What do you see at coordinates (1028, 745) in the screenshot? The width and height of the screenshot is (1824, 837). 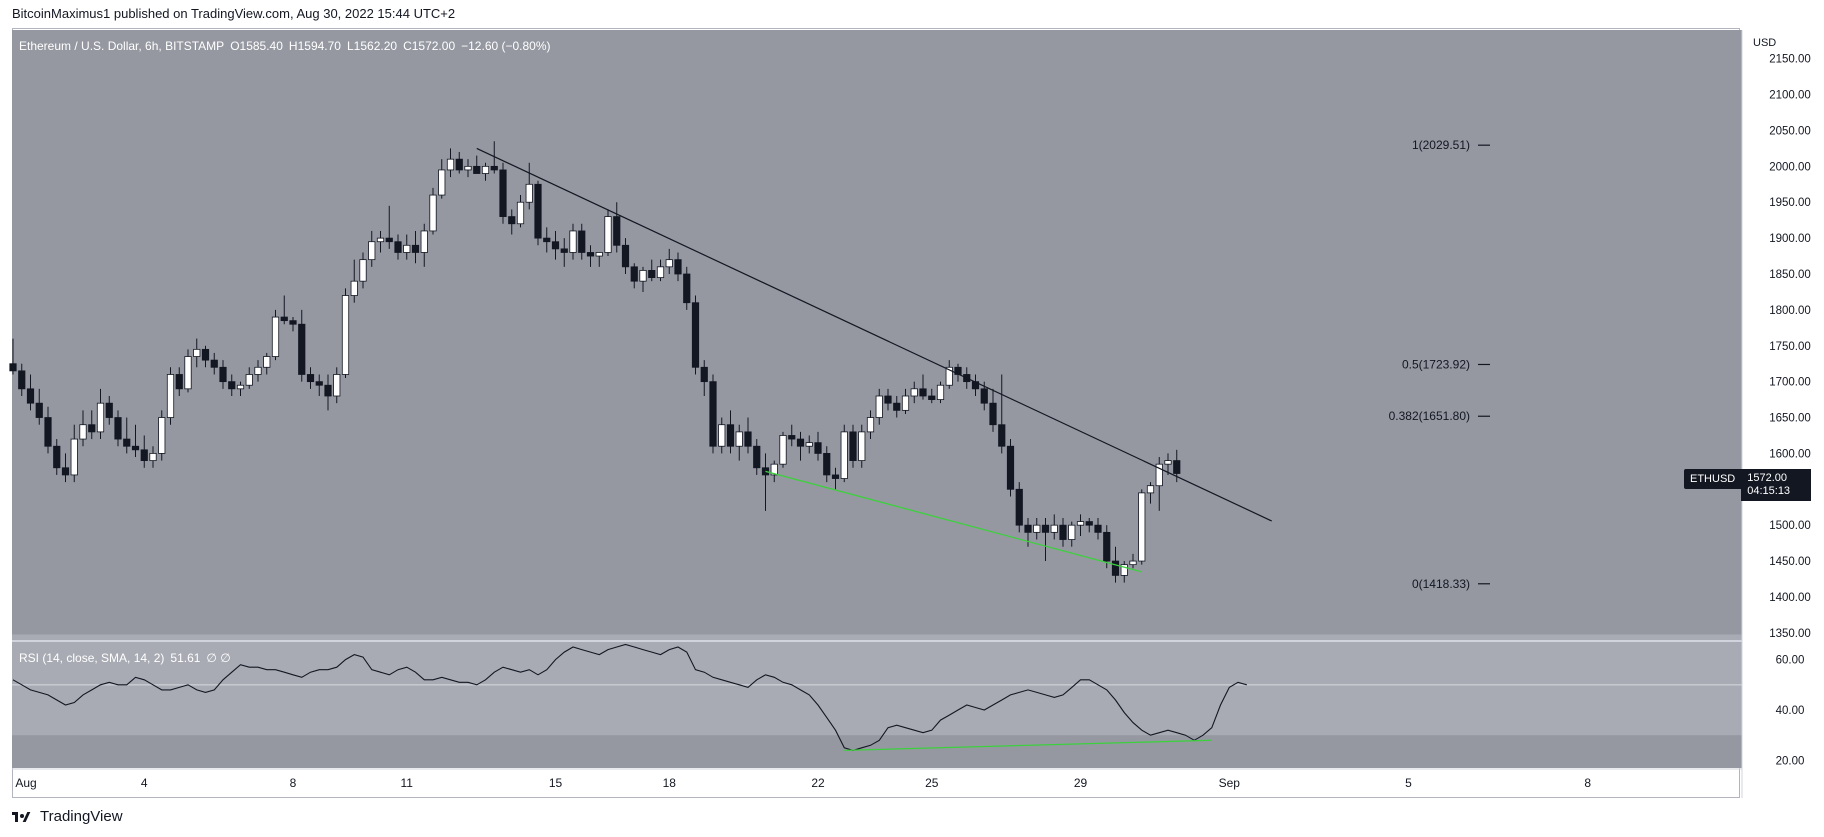 I see `rsi-divergence-line` at bounding box center [1028, 745].